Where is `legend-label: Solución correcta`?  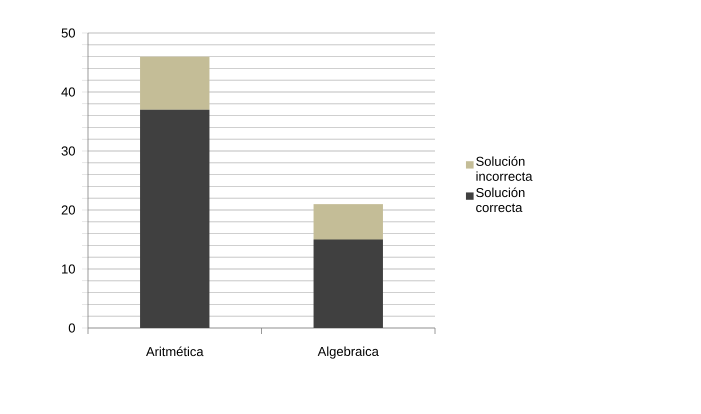
legend-label: Solución correcta is located at coordinates (500, 199).